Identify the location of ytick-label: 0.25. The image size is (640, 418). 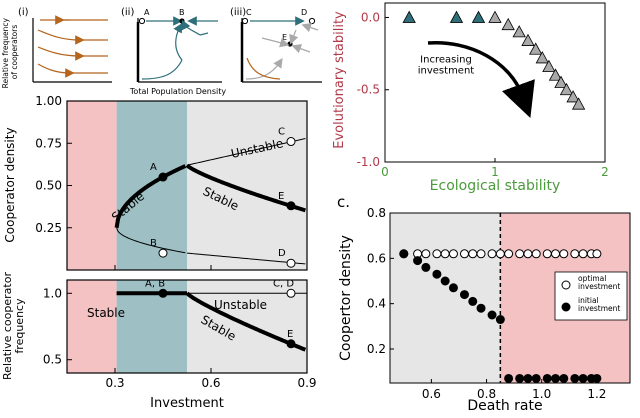
(48, 228).